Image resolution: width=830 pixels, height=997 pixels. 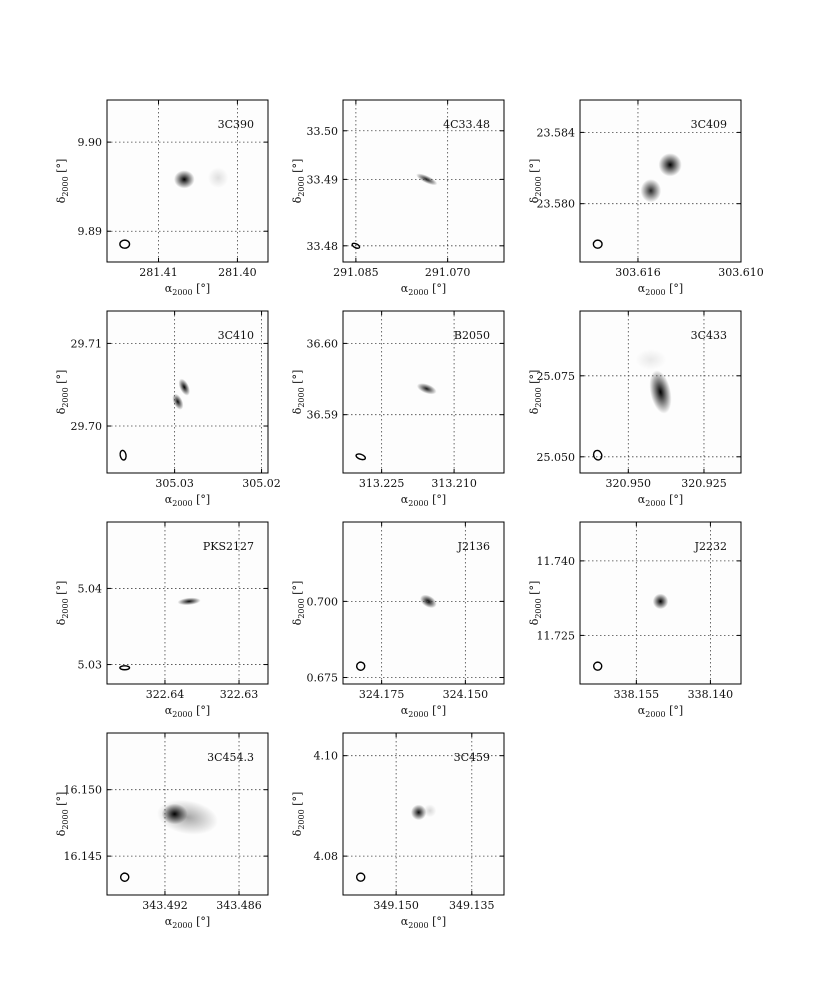 I want to click on y-tick-label: 36.60, so click(x=323, y=343).